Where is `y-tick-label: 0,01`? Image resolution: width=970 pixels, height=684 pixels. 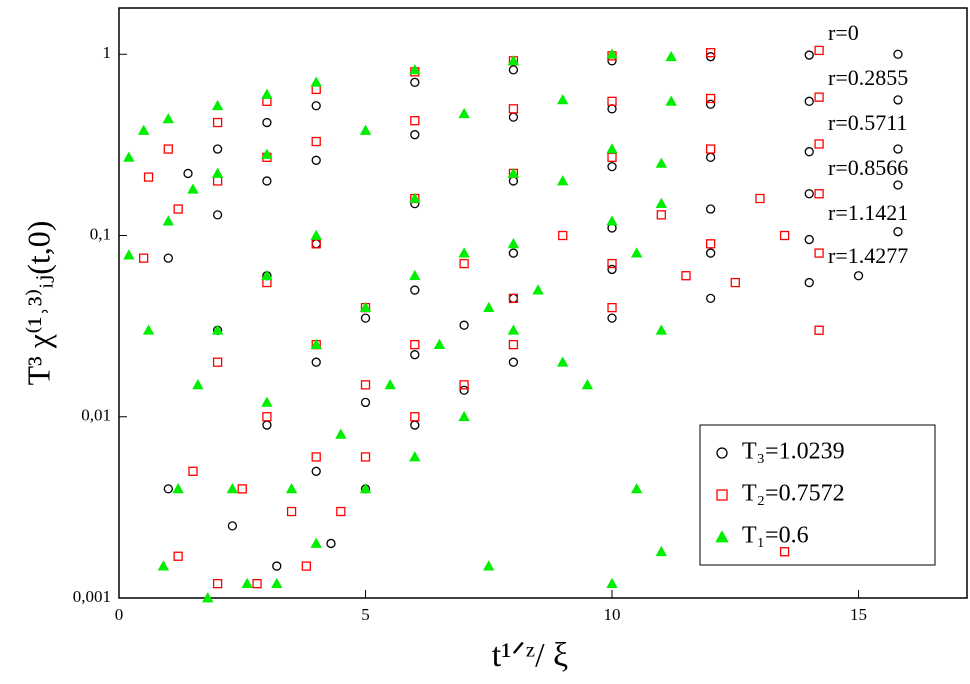
y-tick-label: 0,01 is located at coordinates (96, 415).